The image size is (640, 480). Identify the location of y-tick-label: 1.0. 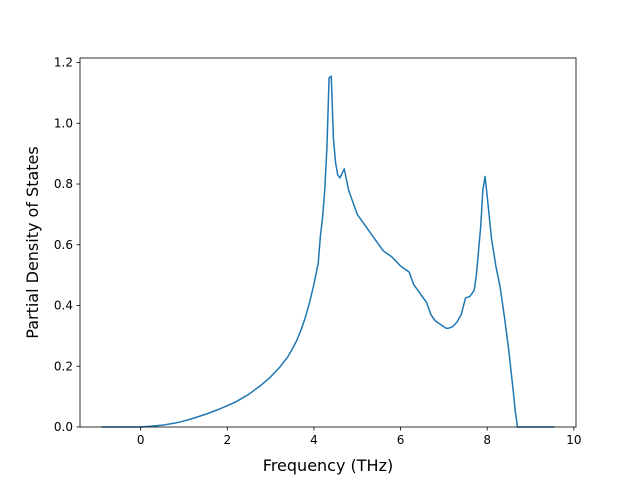
(63, 123).